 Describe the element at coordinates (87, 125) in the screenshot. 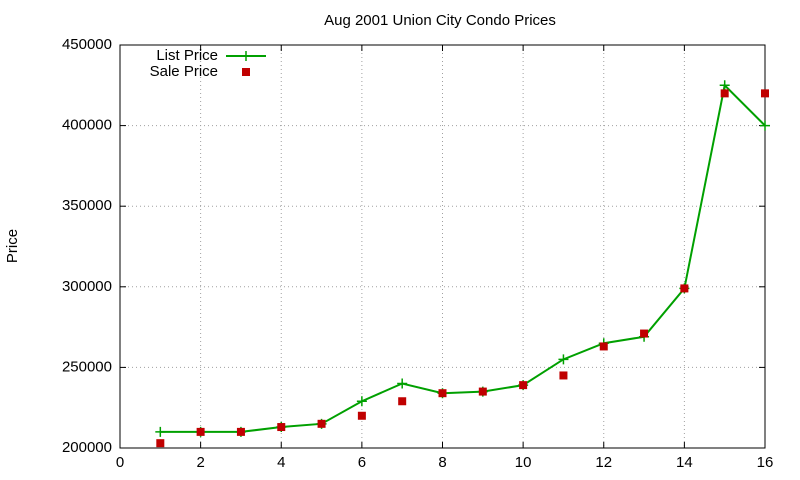

I see `y-tick-label: 400000` at that location.